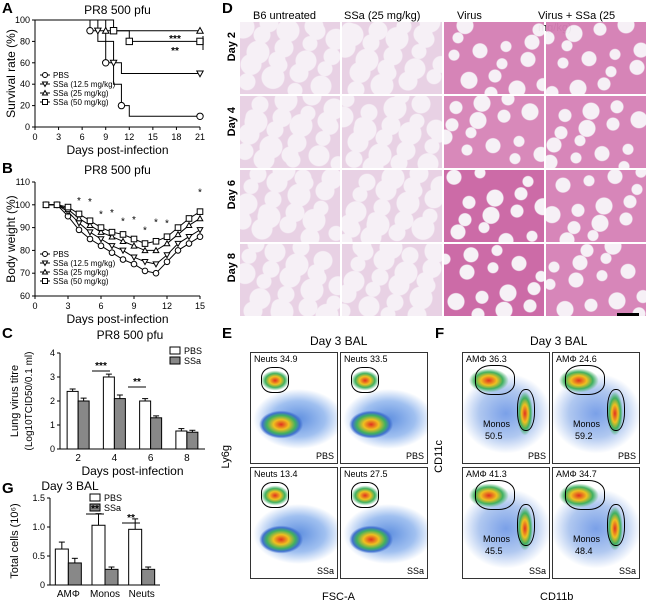 This screenshot has width=650, height=609. Describe the element at coordinates (105, 137) in the screenshot. I see `x-tick-label: 9` at that location.